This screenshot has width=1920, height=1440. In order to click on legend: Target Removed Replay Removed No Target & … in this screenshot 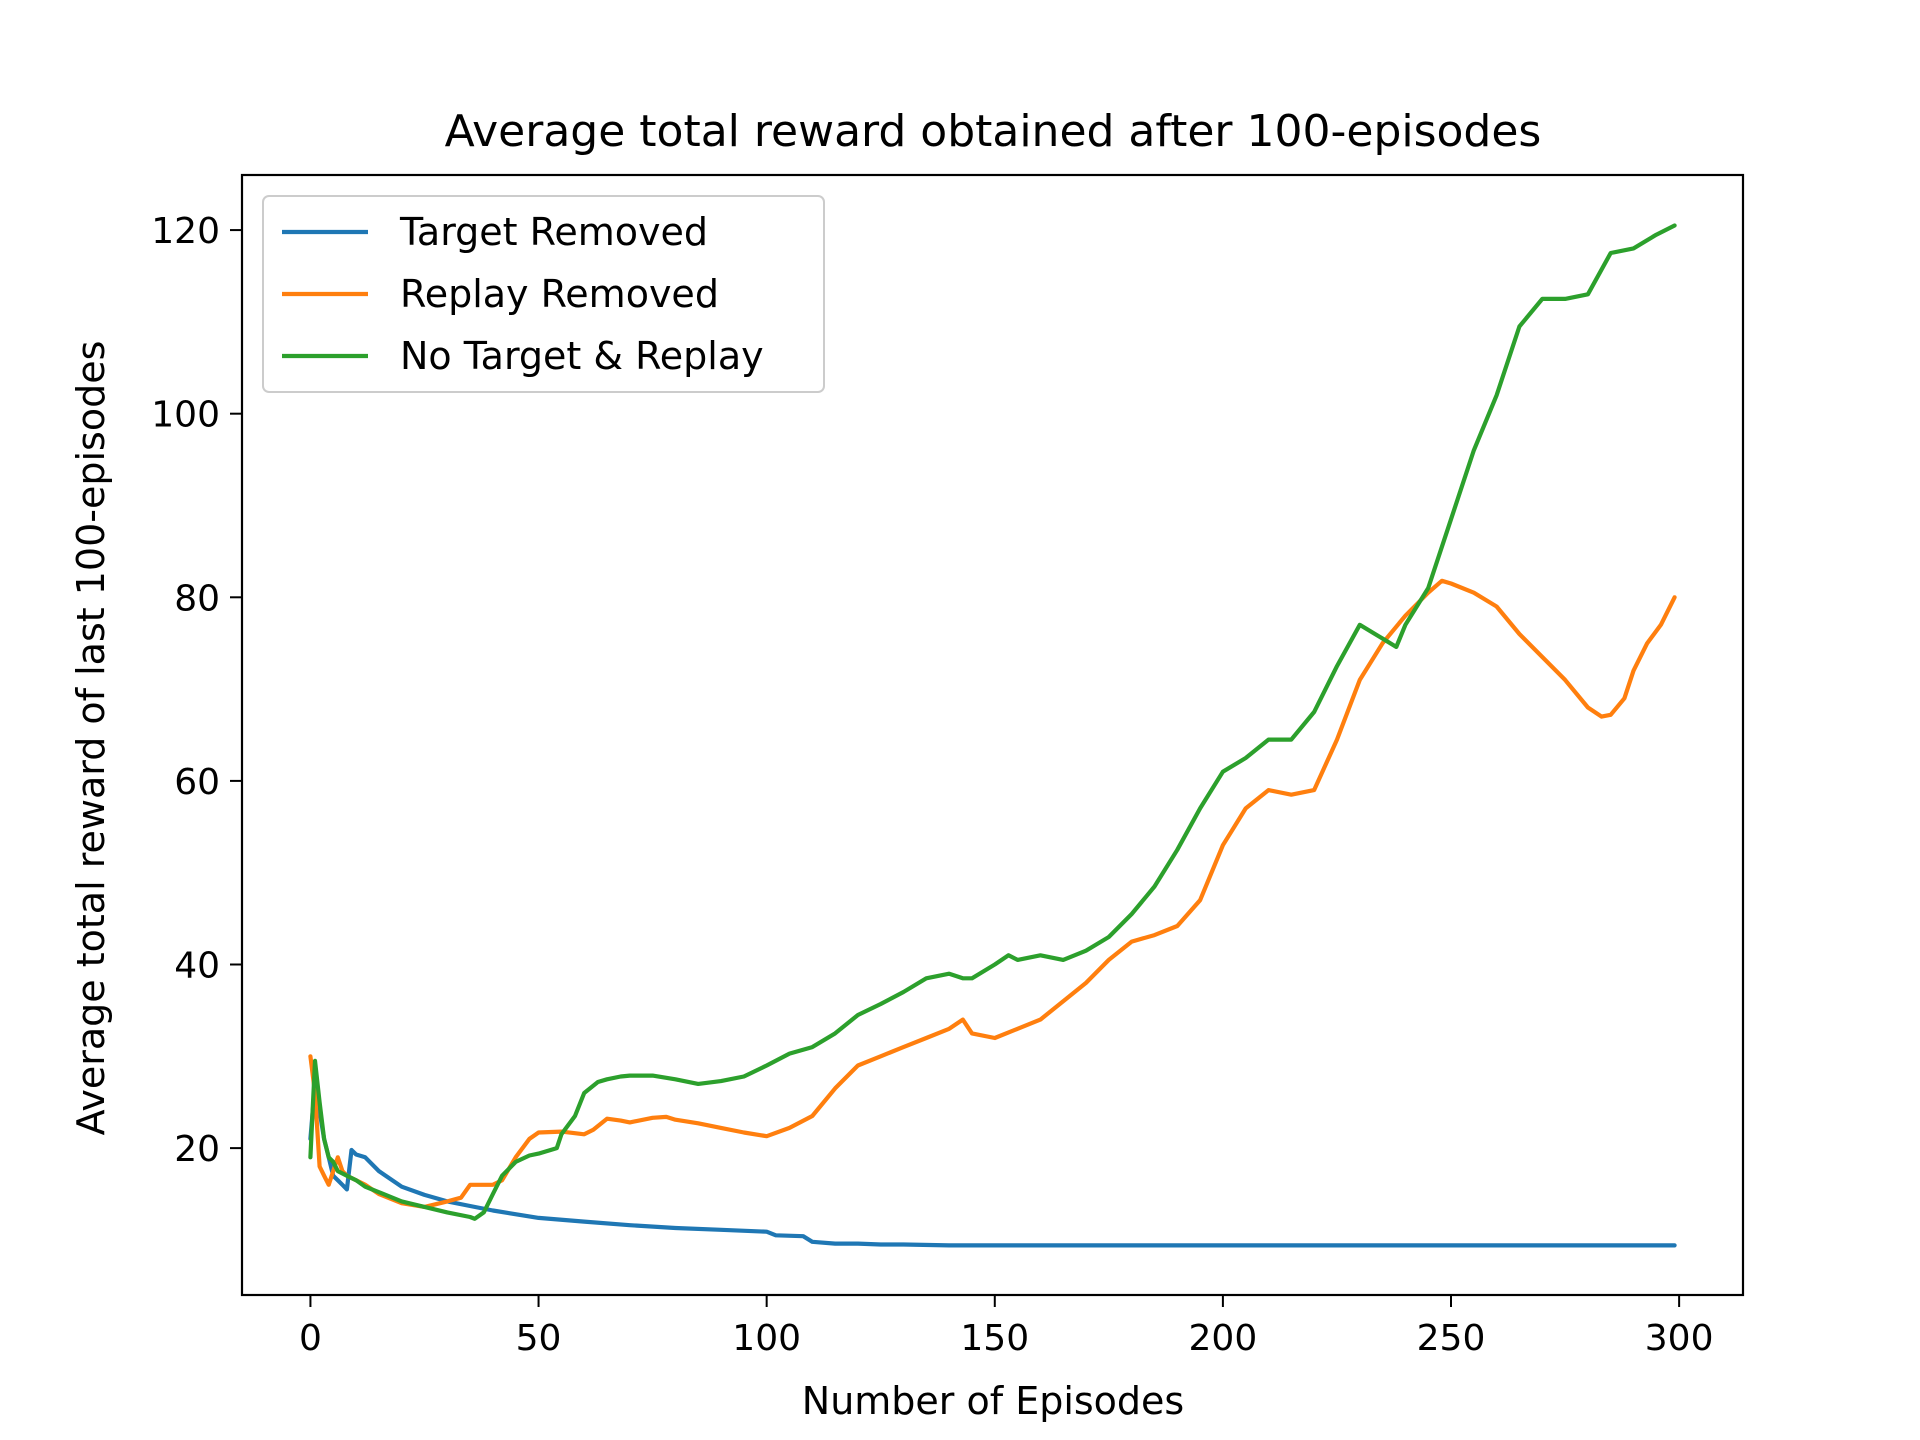, I will do `click(543, 294)`.